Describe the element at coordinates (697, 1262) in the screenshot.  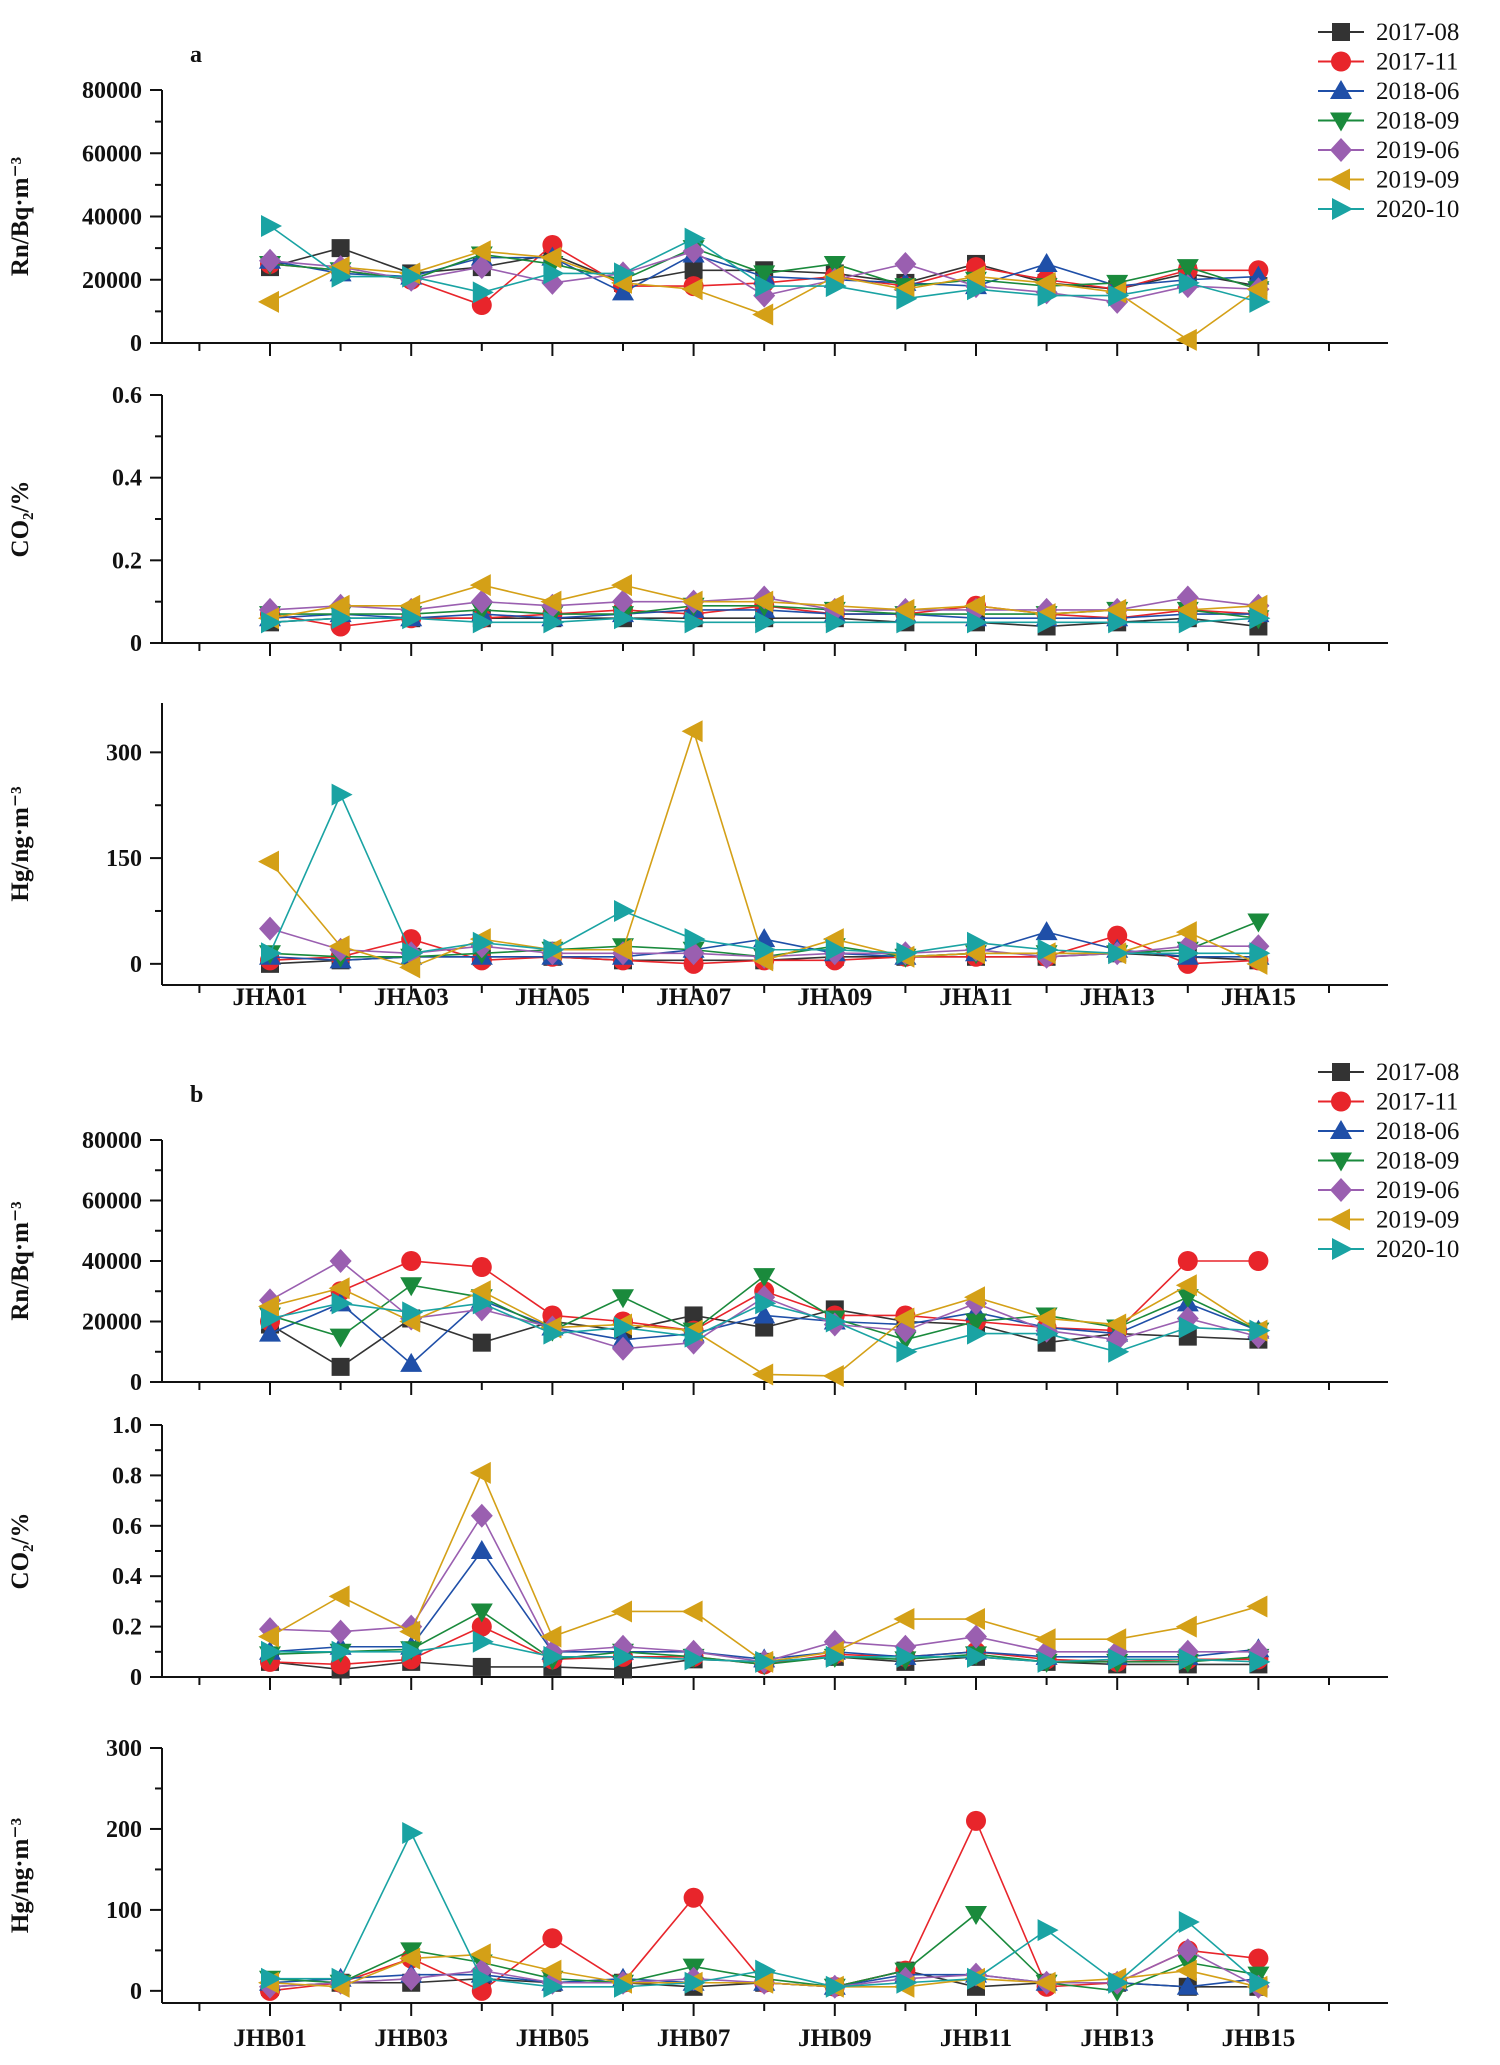
I see `subplot-1: 0 20000 40000 60000 80000 Rn/Bq·m⁻³` at that location.